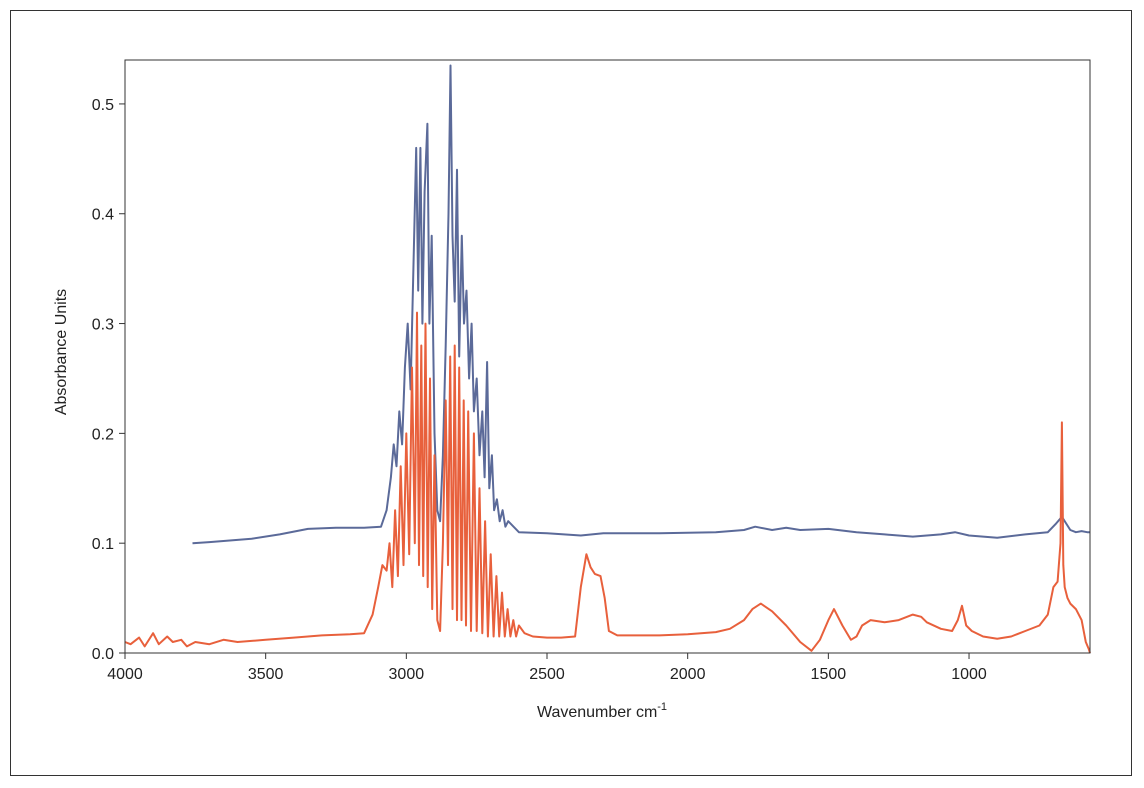 The width and height of the screenshot is (1144, 788). I want to click on x-axis: 4000 3500 3000 2500 2000 1500 1000, so click(547, 668).